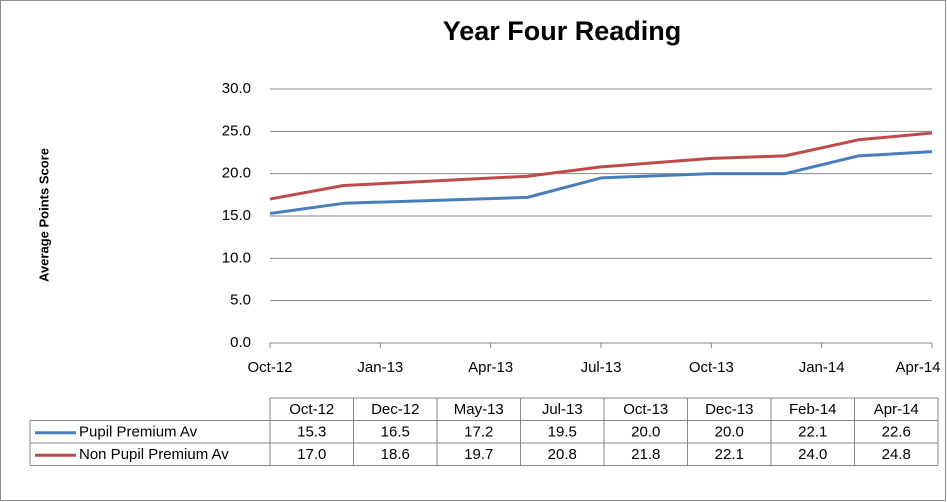 The width and height of the screenshot is (947, 502). I want to click on table-value: 24.8, so click(896, 454).